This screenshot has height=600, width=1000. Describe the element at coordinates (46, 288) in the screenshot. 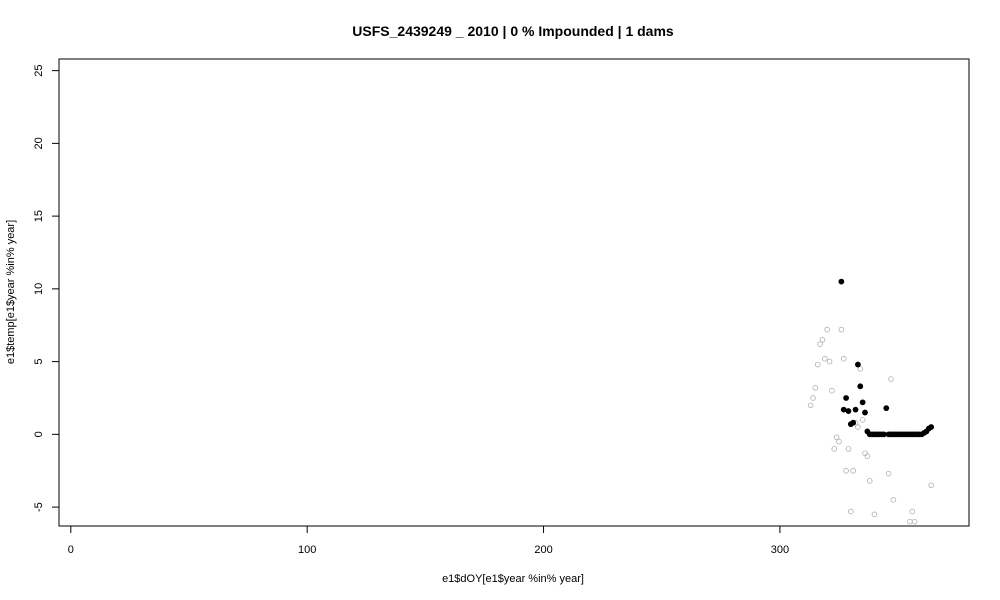

I see `y-axis: -5 0 5 10 15 20 25` at that location.